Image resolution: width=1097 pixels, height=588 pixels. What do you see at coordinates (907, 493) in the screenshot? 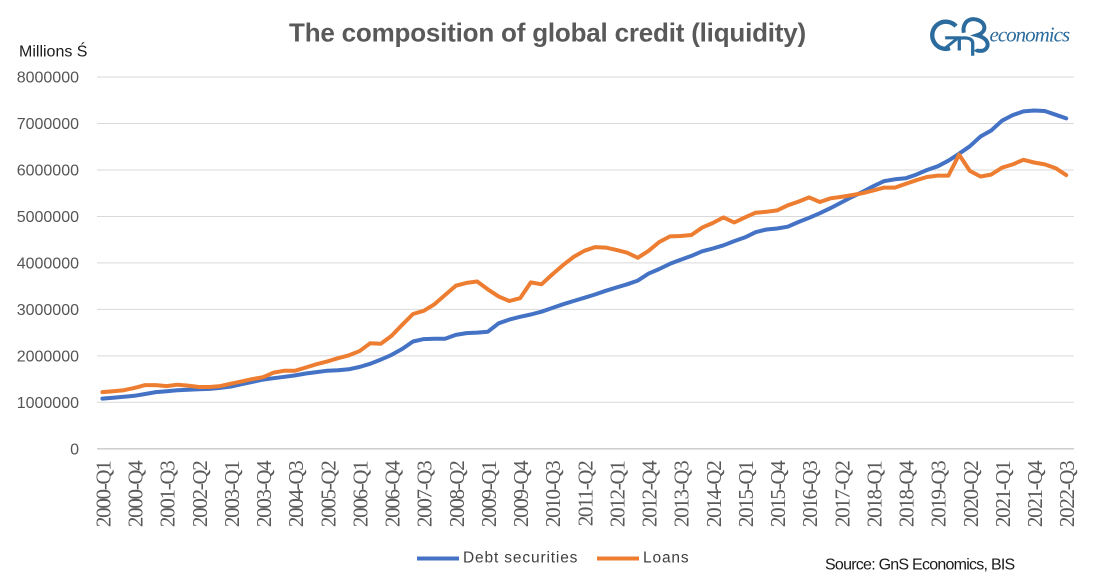
I see `svg-text: 2018-Q4` at bounding box center [907, 493].